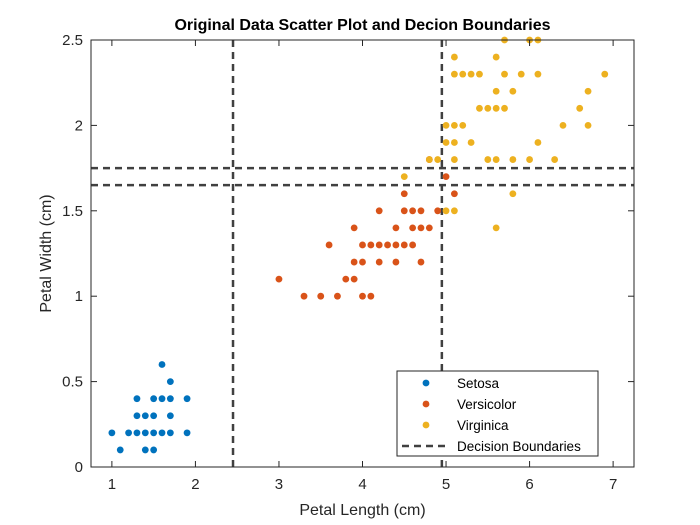  Describe the element at coordinates (504, 134) in the screenshot. I see `series-virginica` at that location.